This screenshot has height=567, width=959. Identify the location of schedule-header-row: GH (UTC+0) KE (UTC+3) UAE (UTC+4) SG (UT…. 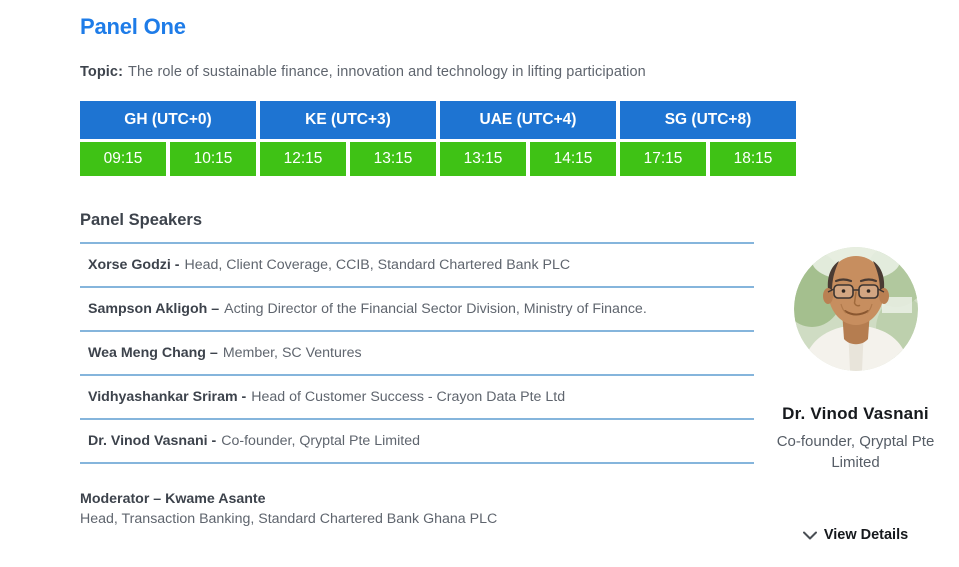
(438, 120).